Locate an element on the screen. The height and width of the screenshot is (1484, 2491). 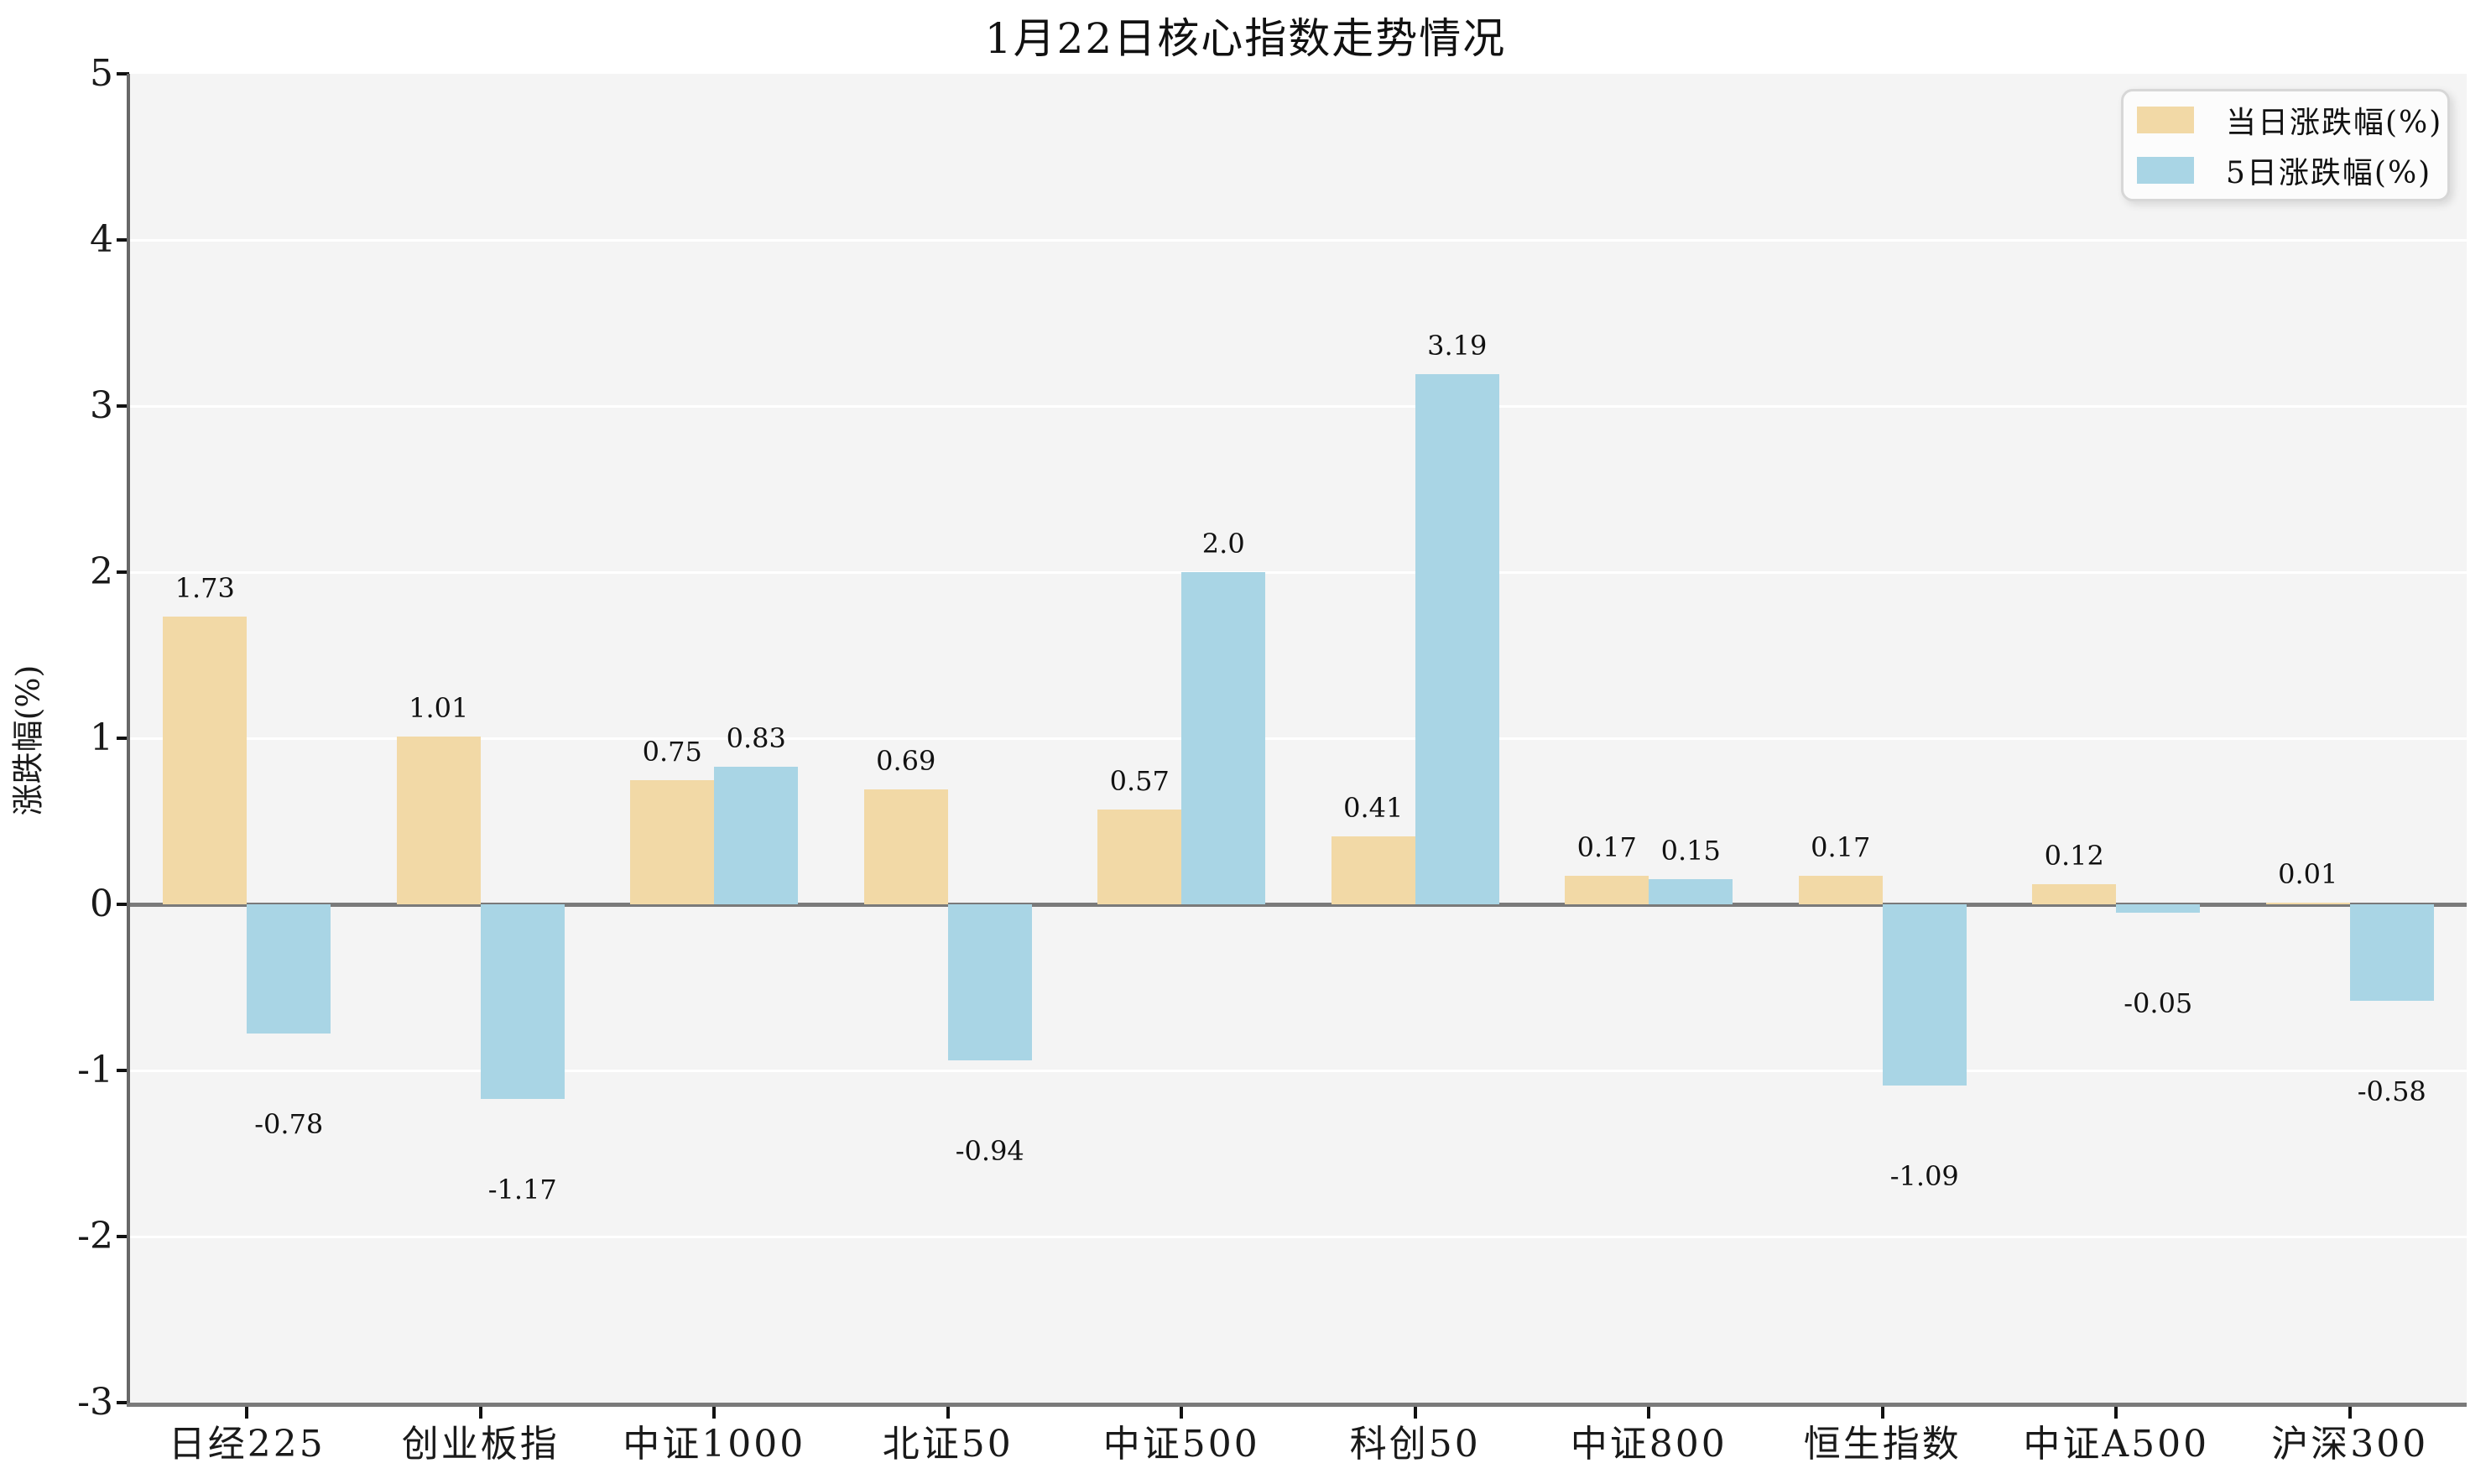
y-tick-label: 5 is located at coordinates (101, 73).